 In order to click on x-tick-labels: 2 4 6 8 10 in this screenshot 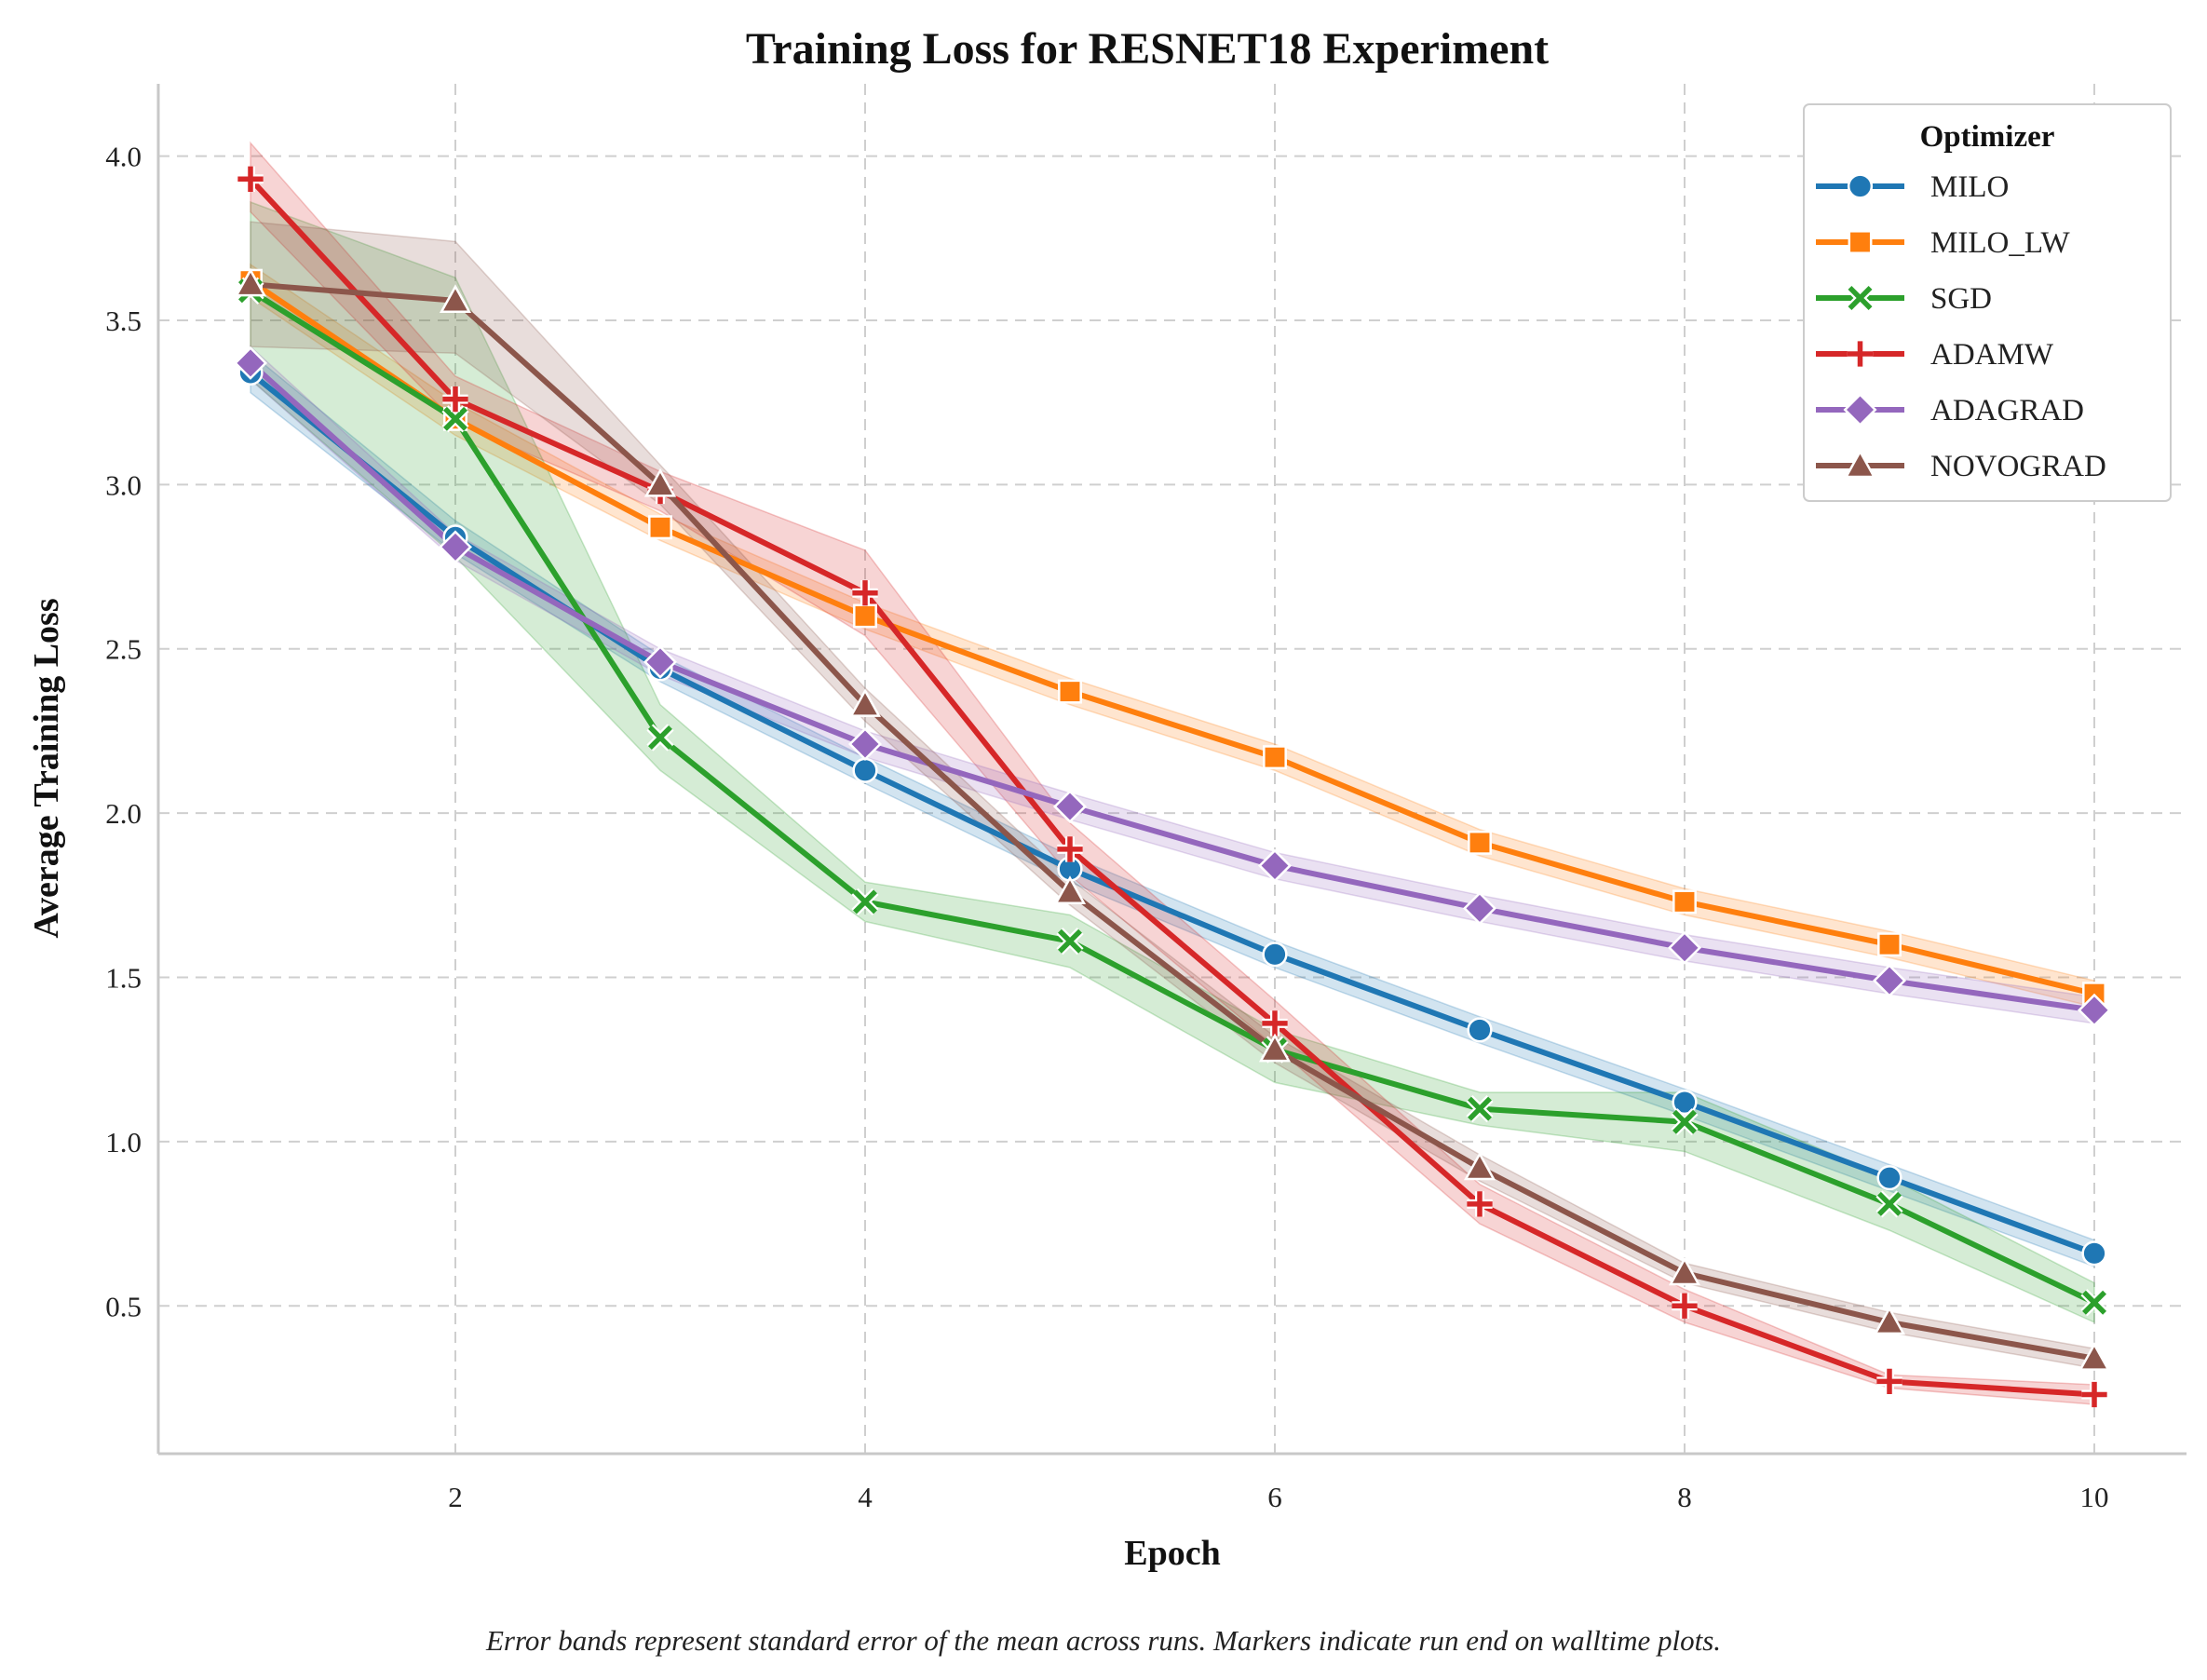, I will do `click(1278, 1497)`.